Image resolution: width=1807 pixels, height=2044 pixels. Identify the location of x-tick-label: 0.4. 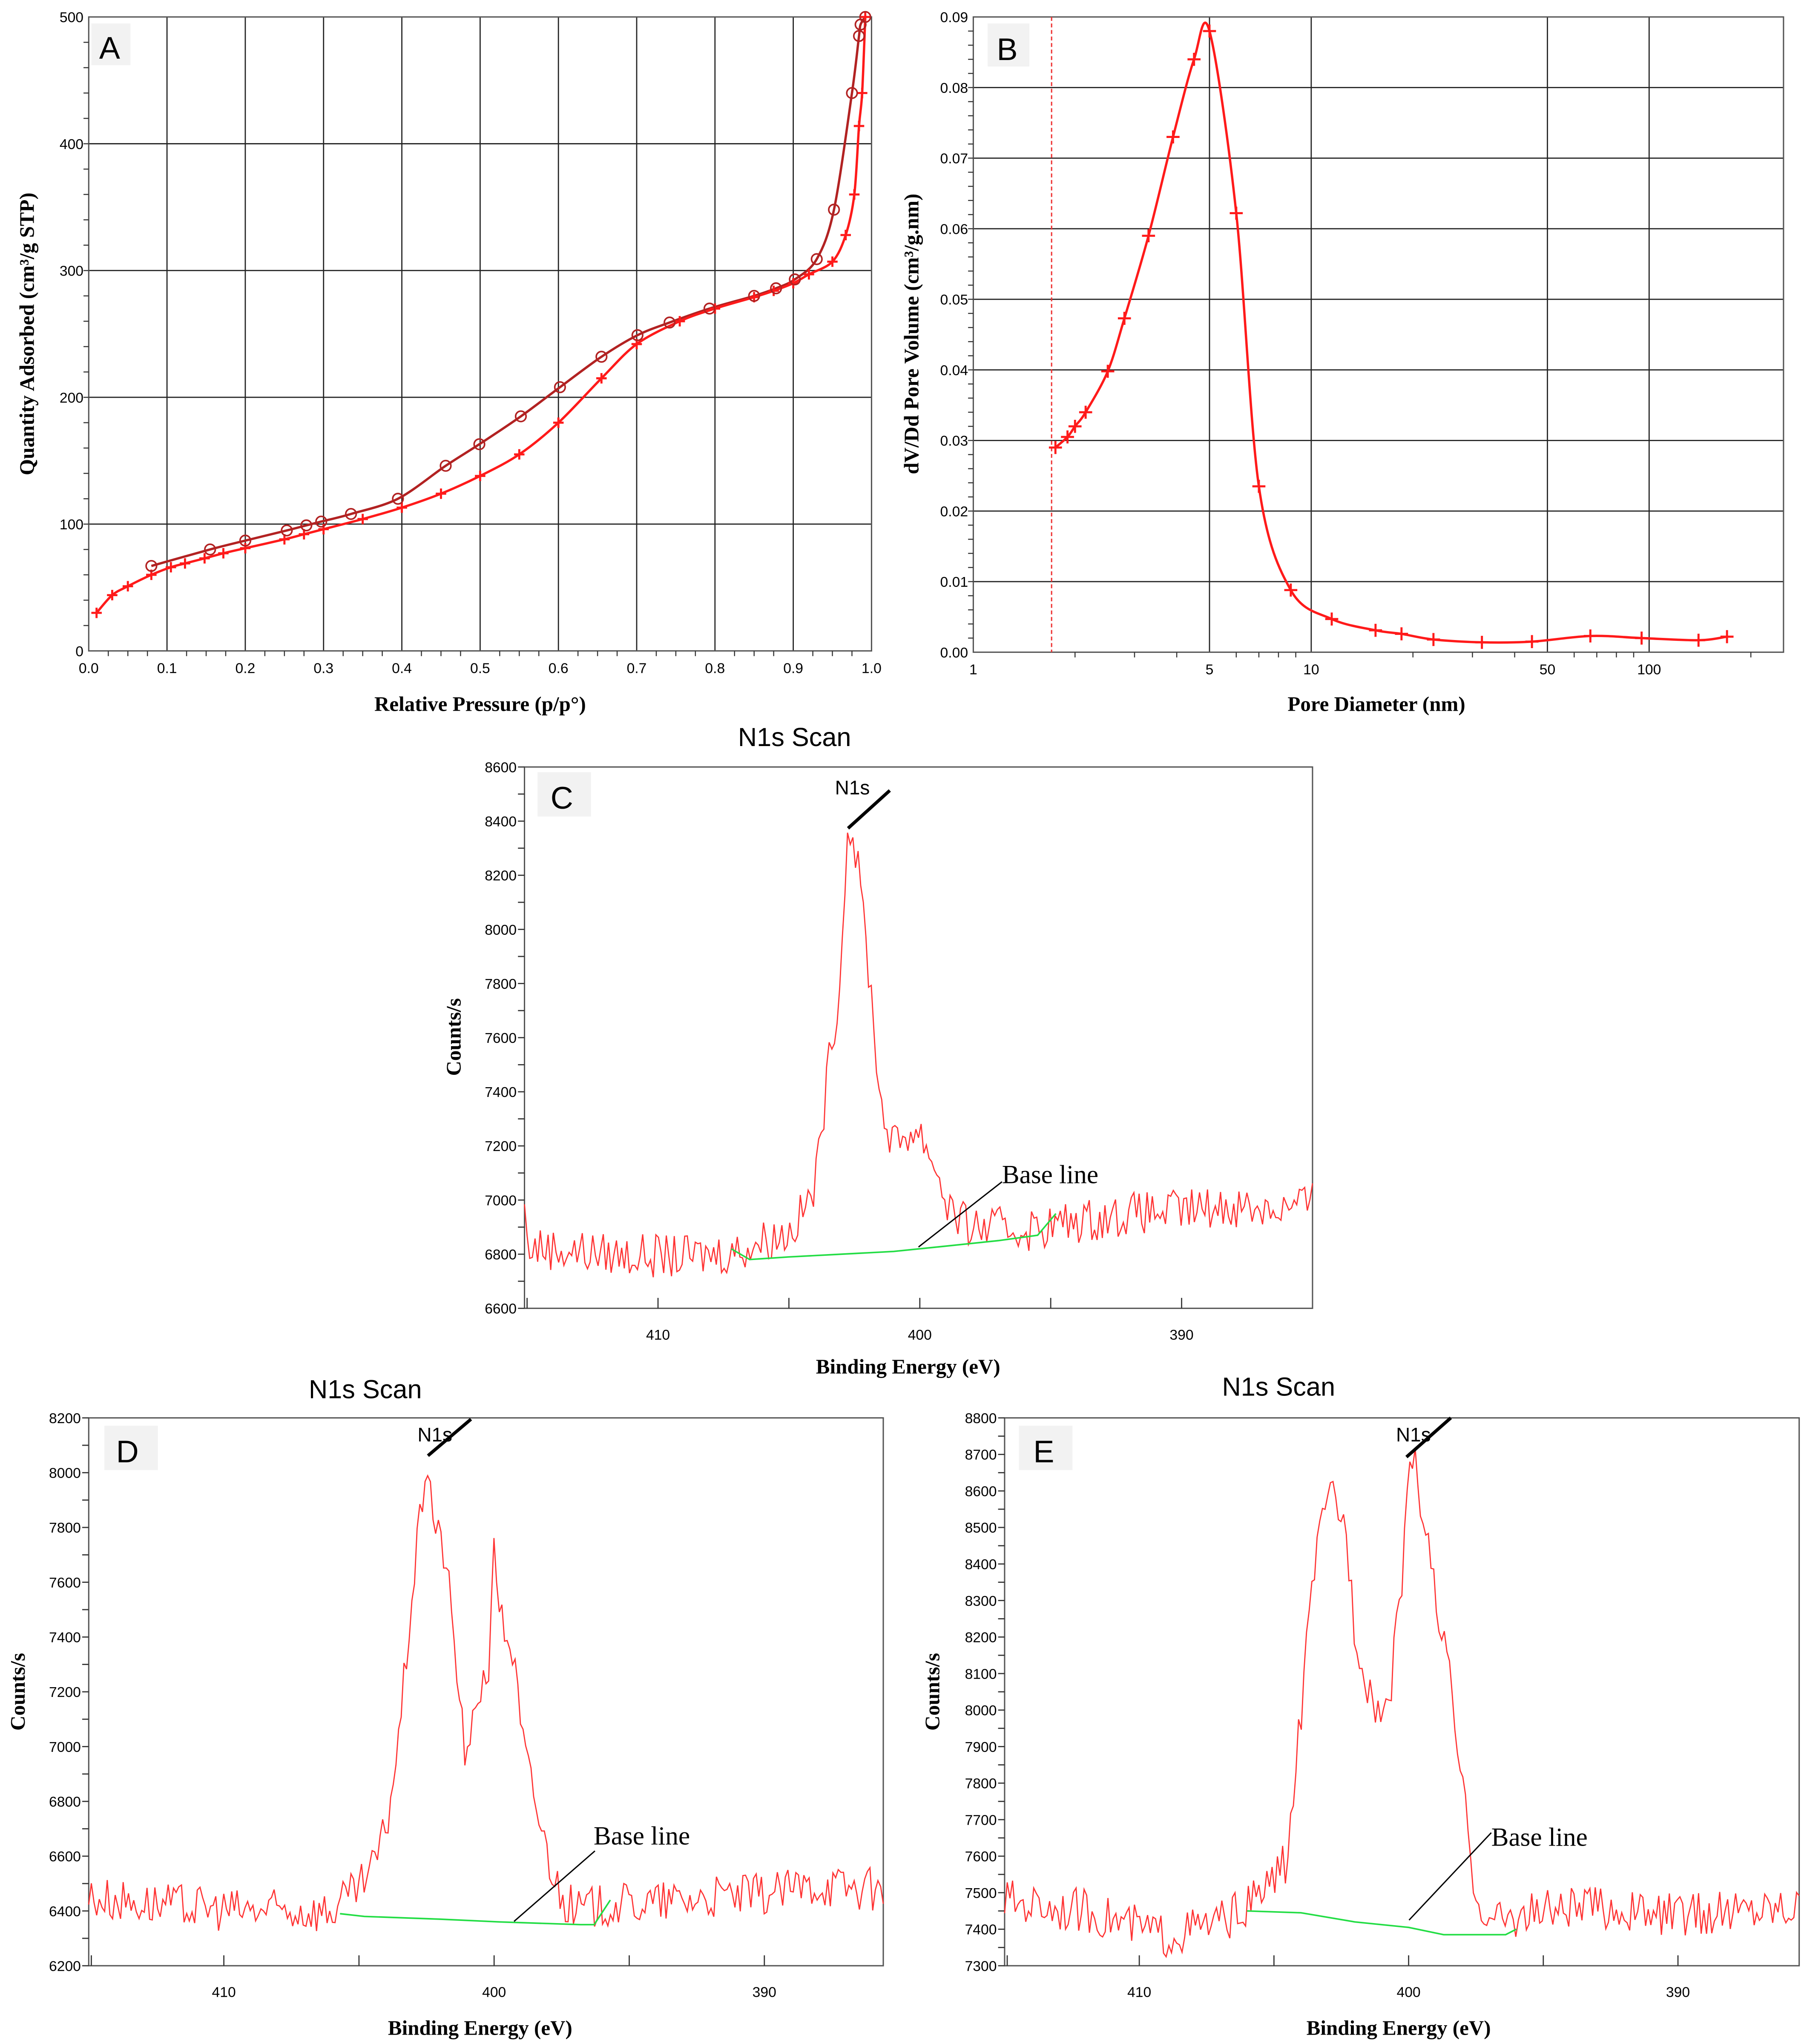
(402, 669).